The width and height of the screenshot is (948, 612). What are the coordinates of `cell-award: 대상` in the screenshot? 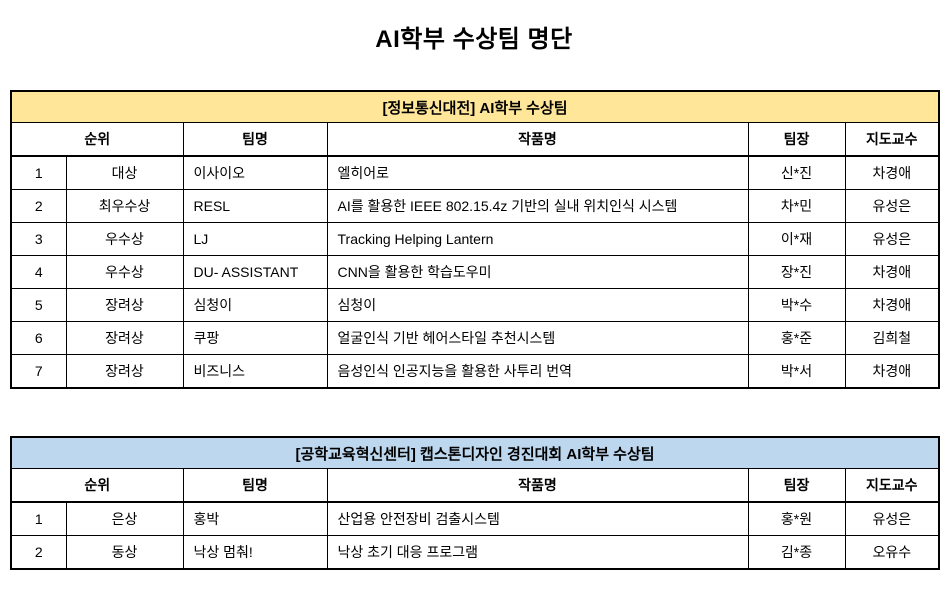 It's located at (124, 172).